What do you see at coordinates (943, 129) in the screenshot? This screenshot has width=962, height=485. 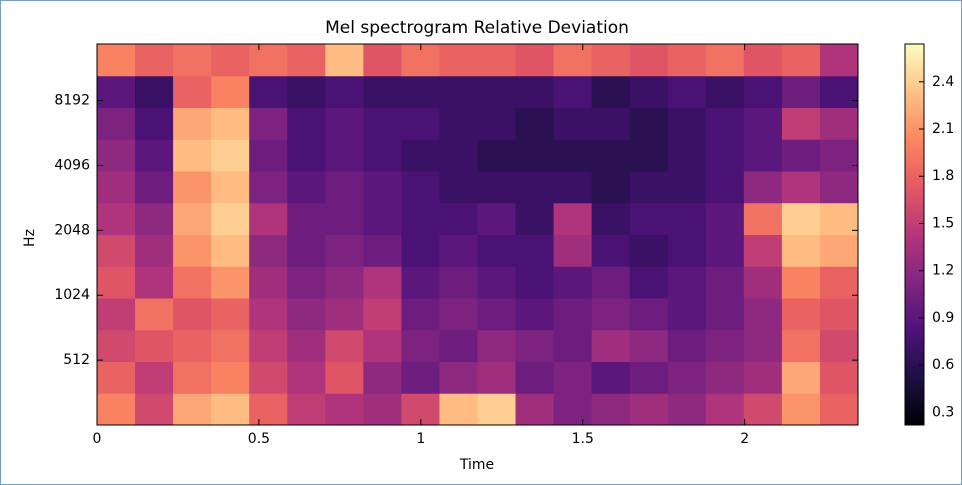 I see `colorbar-tick-label: 2.1` at bounding box center [943, 129].